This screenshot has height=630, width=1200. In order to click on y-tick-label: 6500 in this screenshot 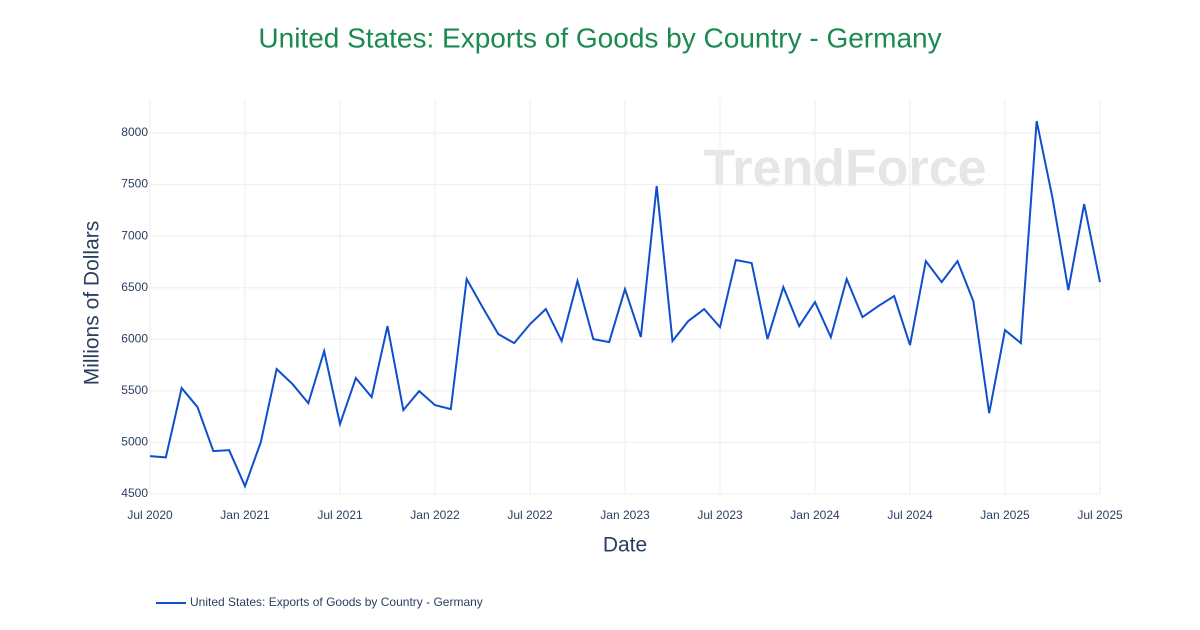, I will do `click(134, 287)`.